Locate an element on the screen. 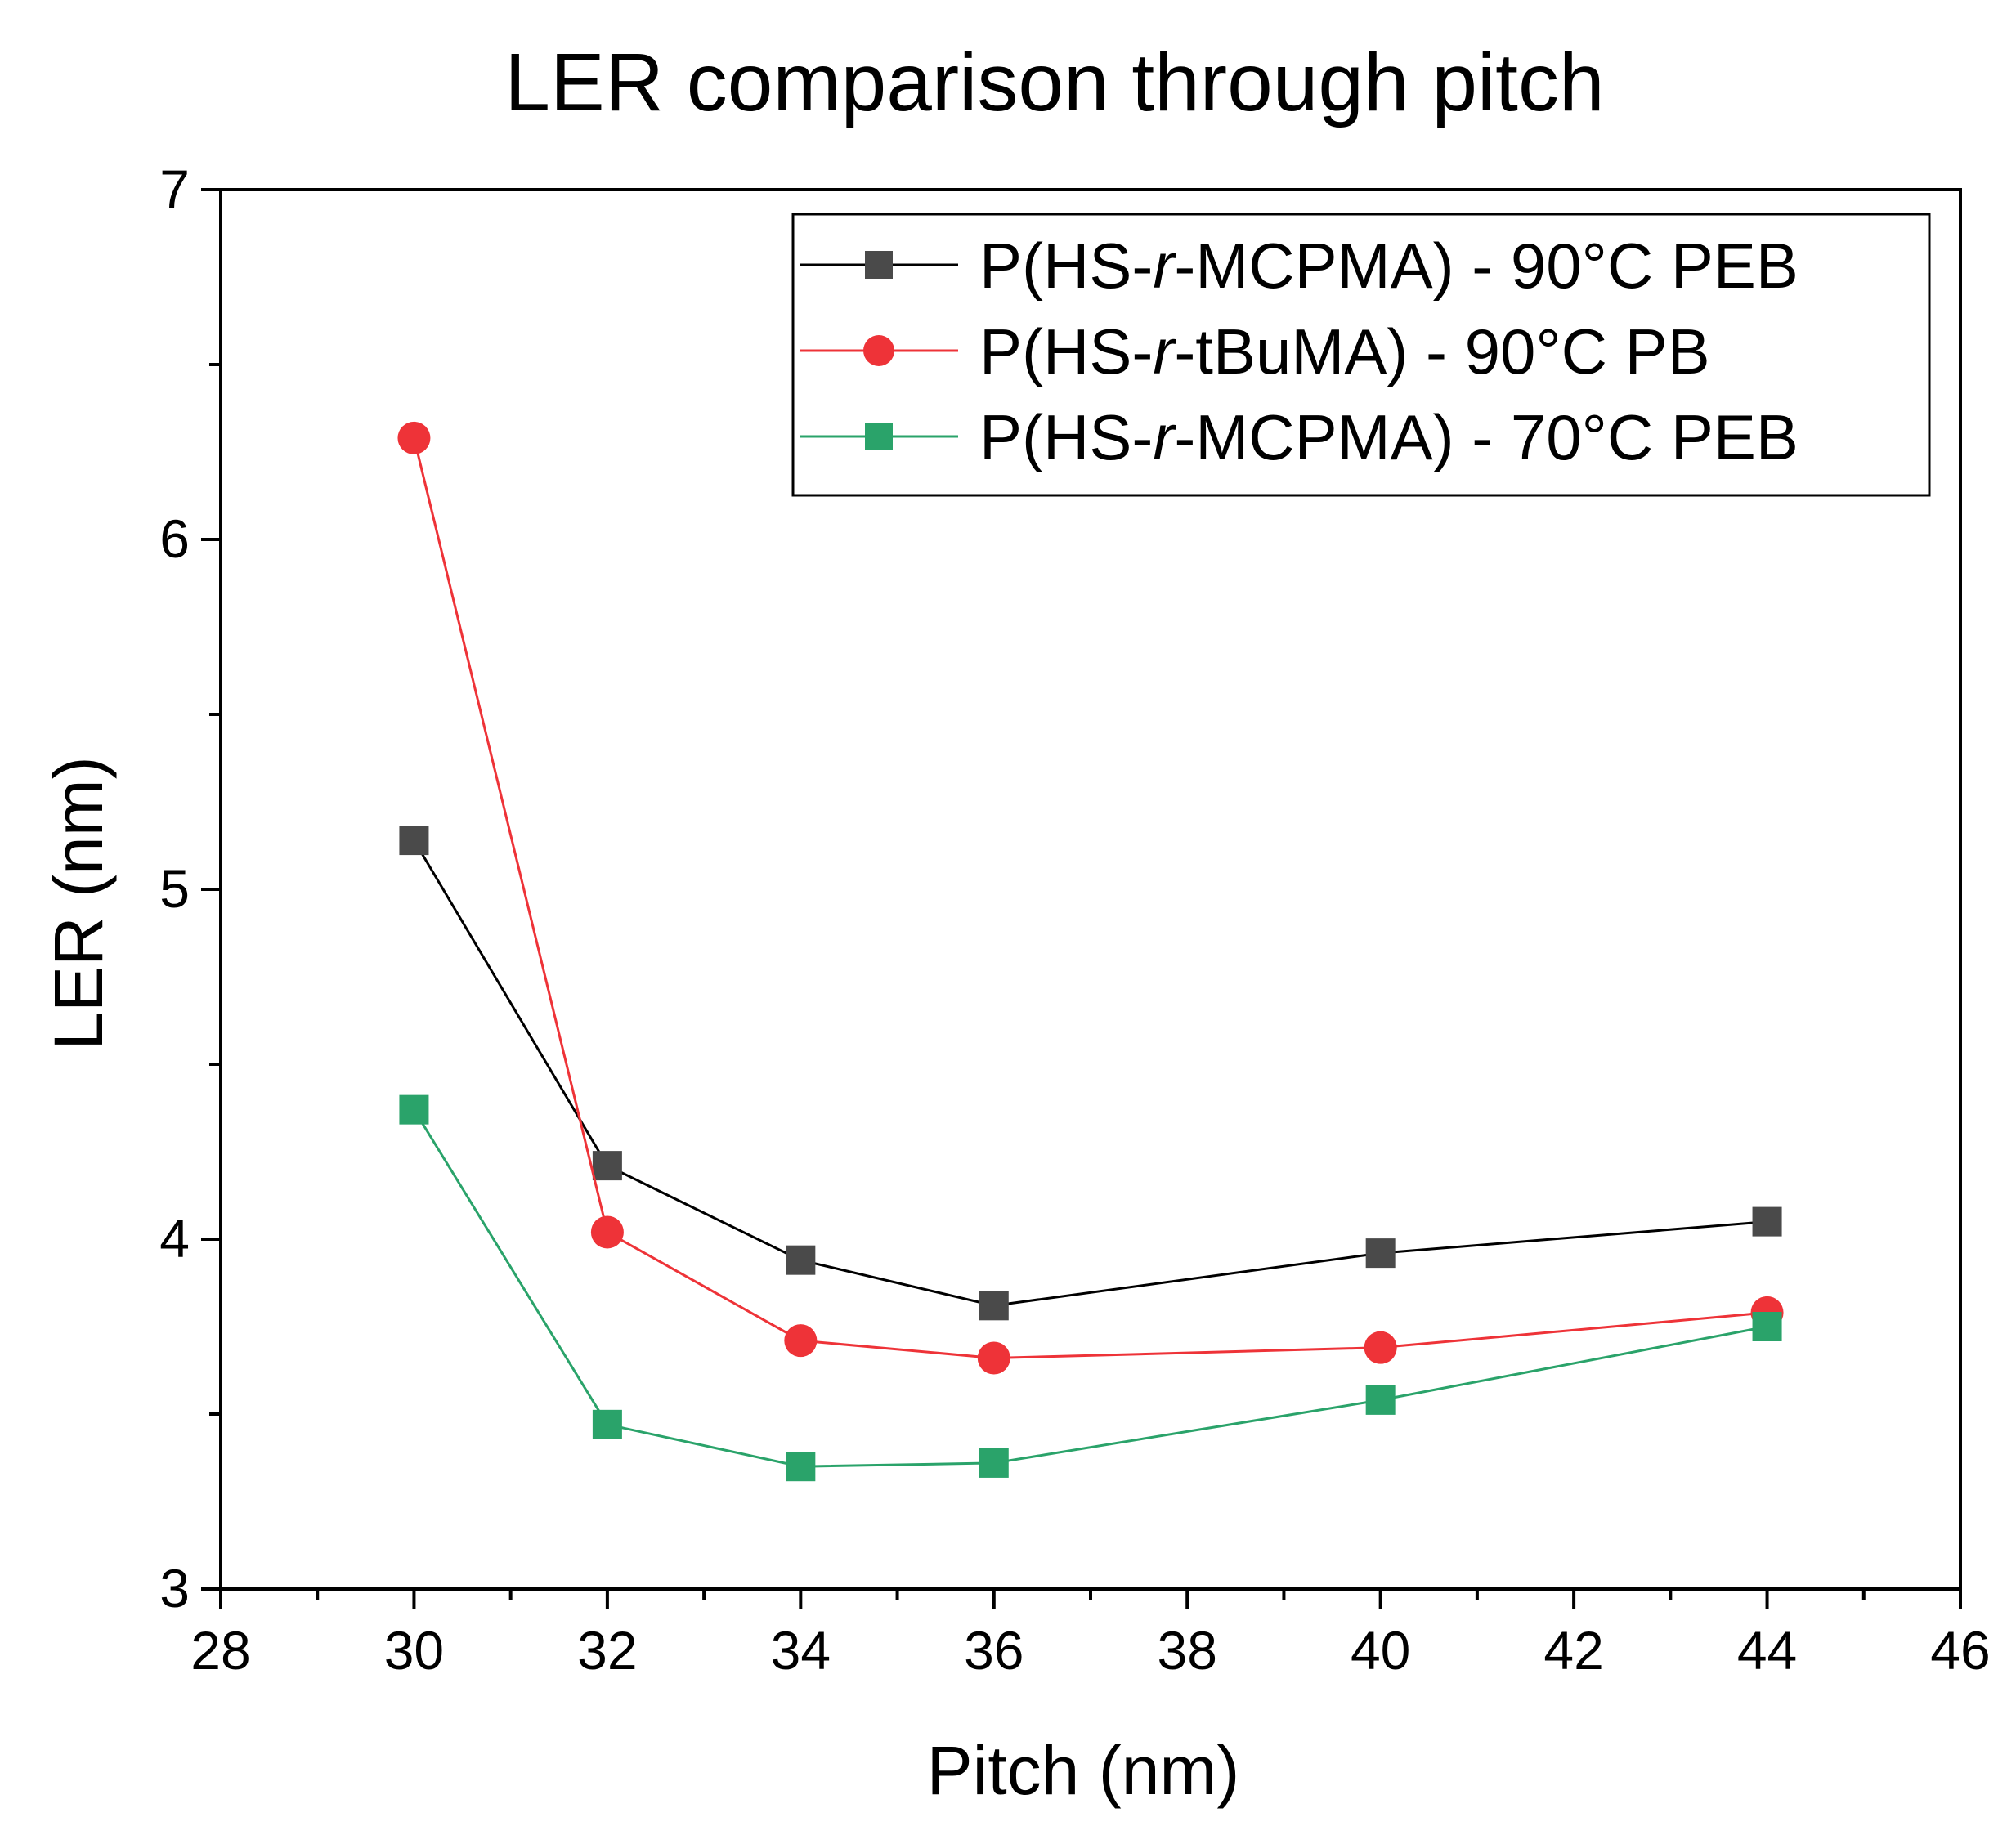 The width and height of the screenshot is (2016, 1835). legend-entry: P(HS-r-MCPMA) - 90°C PEB is located at coordinates (1300, 266).